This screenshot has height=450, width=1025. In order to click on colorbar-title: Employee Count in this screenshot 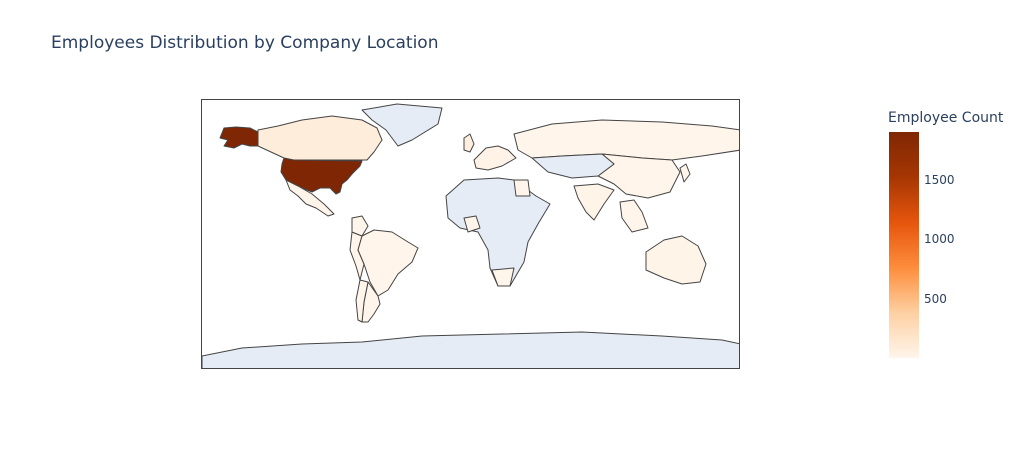, I will do `click(946, 118)`.